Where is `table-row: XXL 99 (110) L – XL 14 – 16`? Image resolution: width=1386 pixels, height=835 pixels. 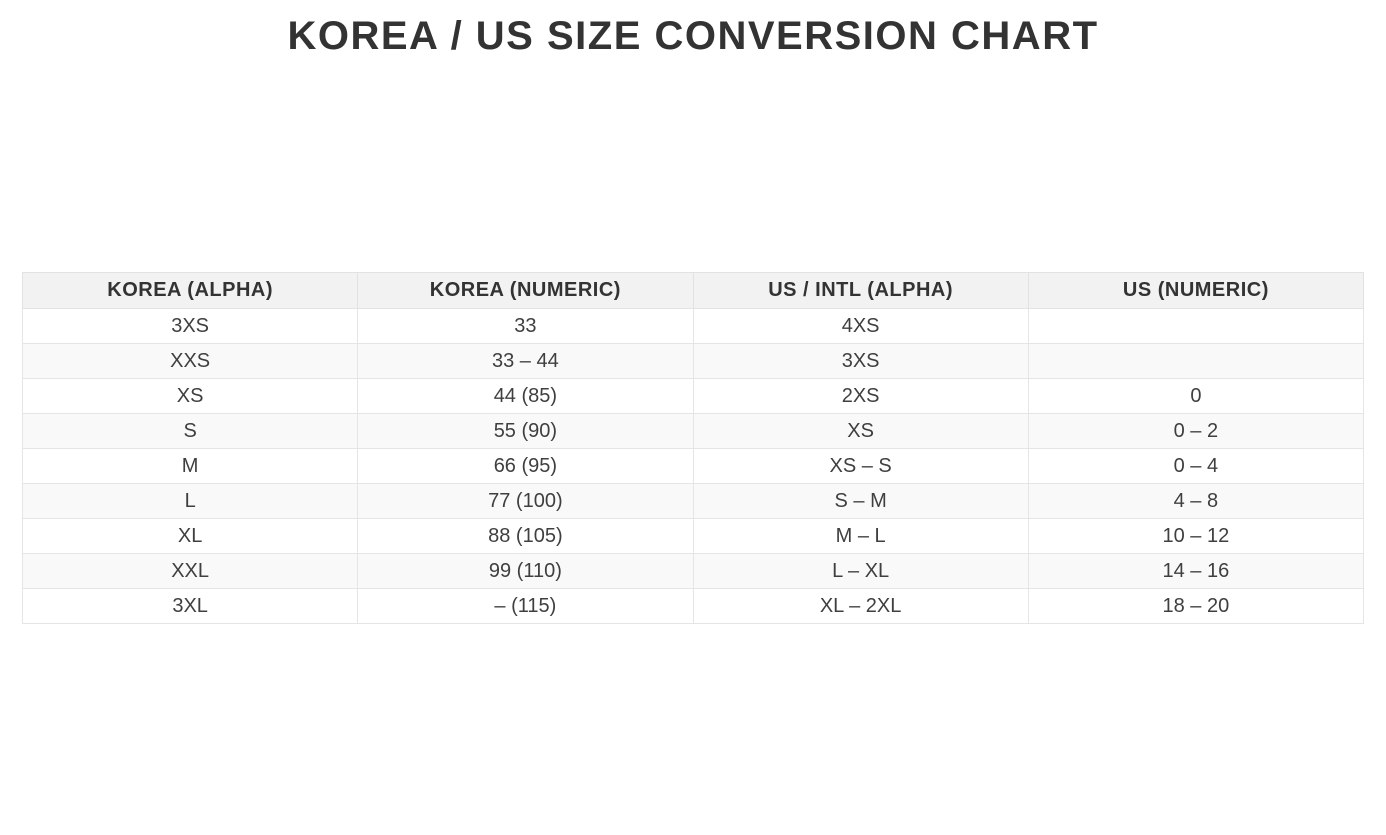 table-row: XXL 99 (110) L – XL 14 – 16 is located at coordinates (693, 571).